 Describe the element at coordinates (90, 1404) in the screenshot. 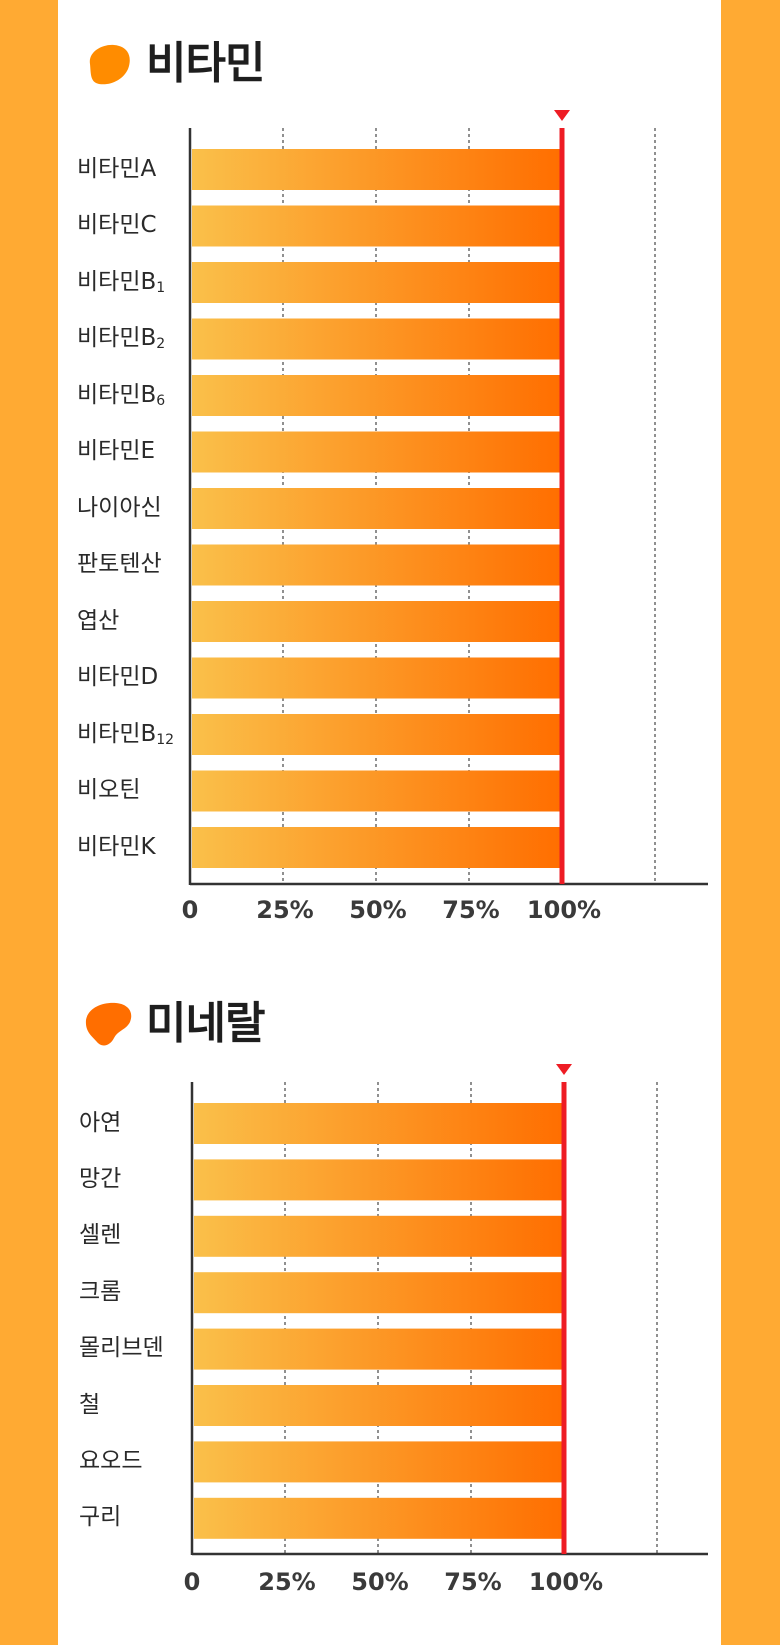

I see `category-label: 철` at that location.